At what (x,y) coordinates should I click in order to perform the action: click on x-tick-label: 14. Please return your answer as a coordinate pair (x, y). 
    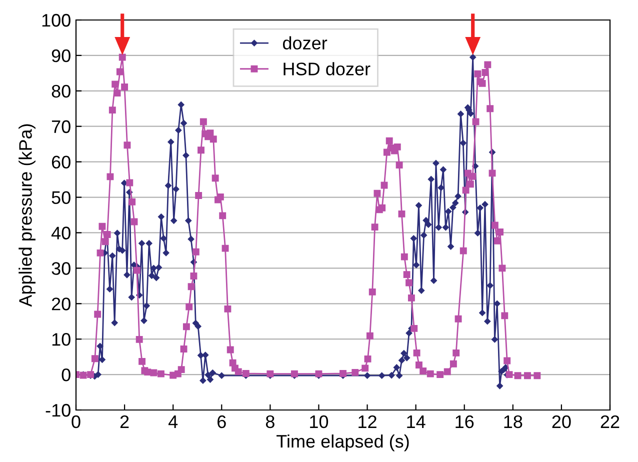
    Looking at the image, I should click on (416, 422).